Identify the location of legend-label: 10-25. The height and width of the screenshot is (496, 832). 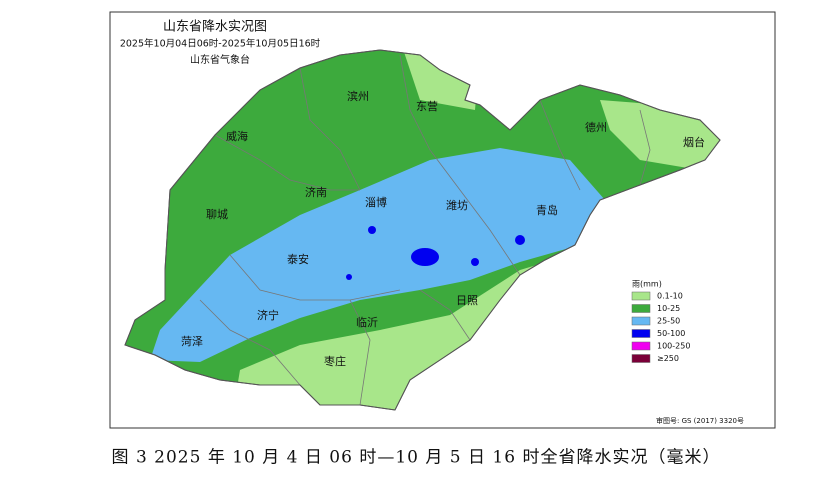
(668, 308).